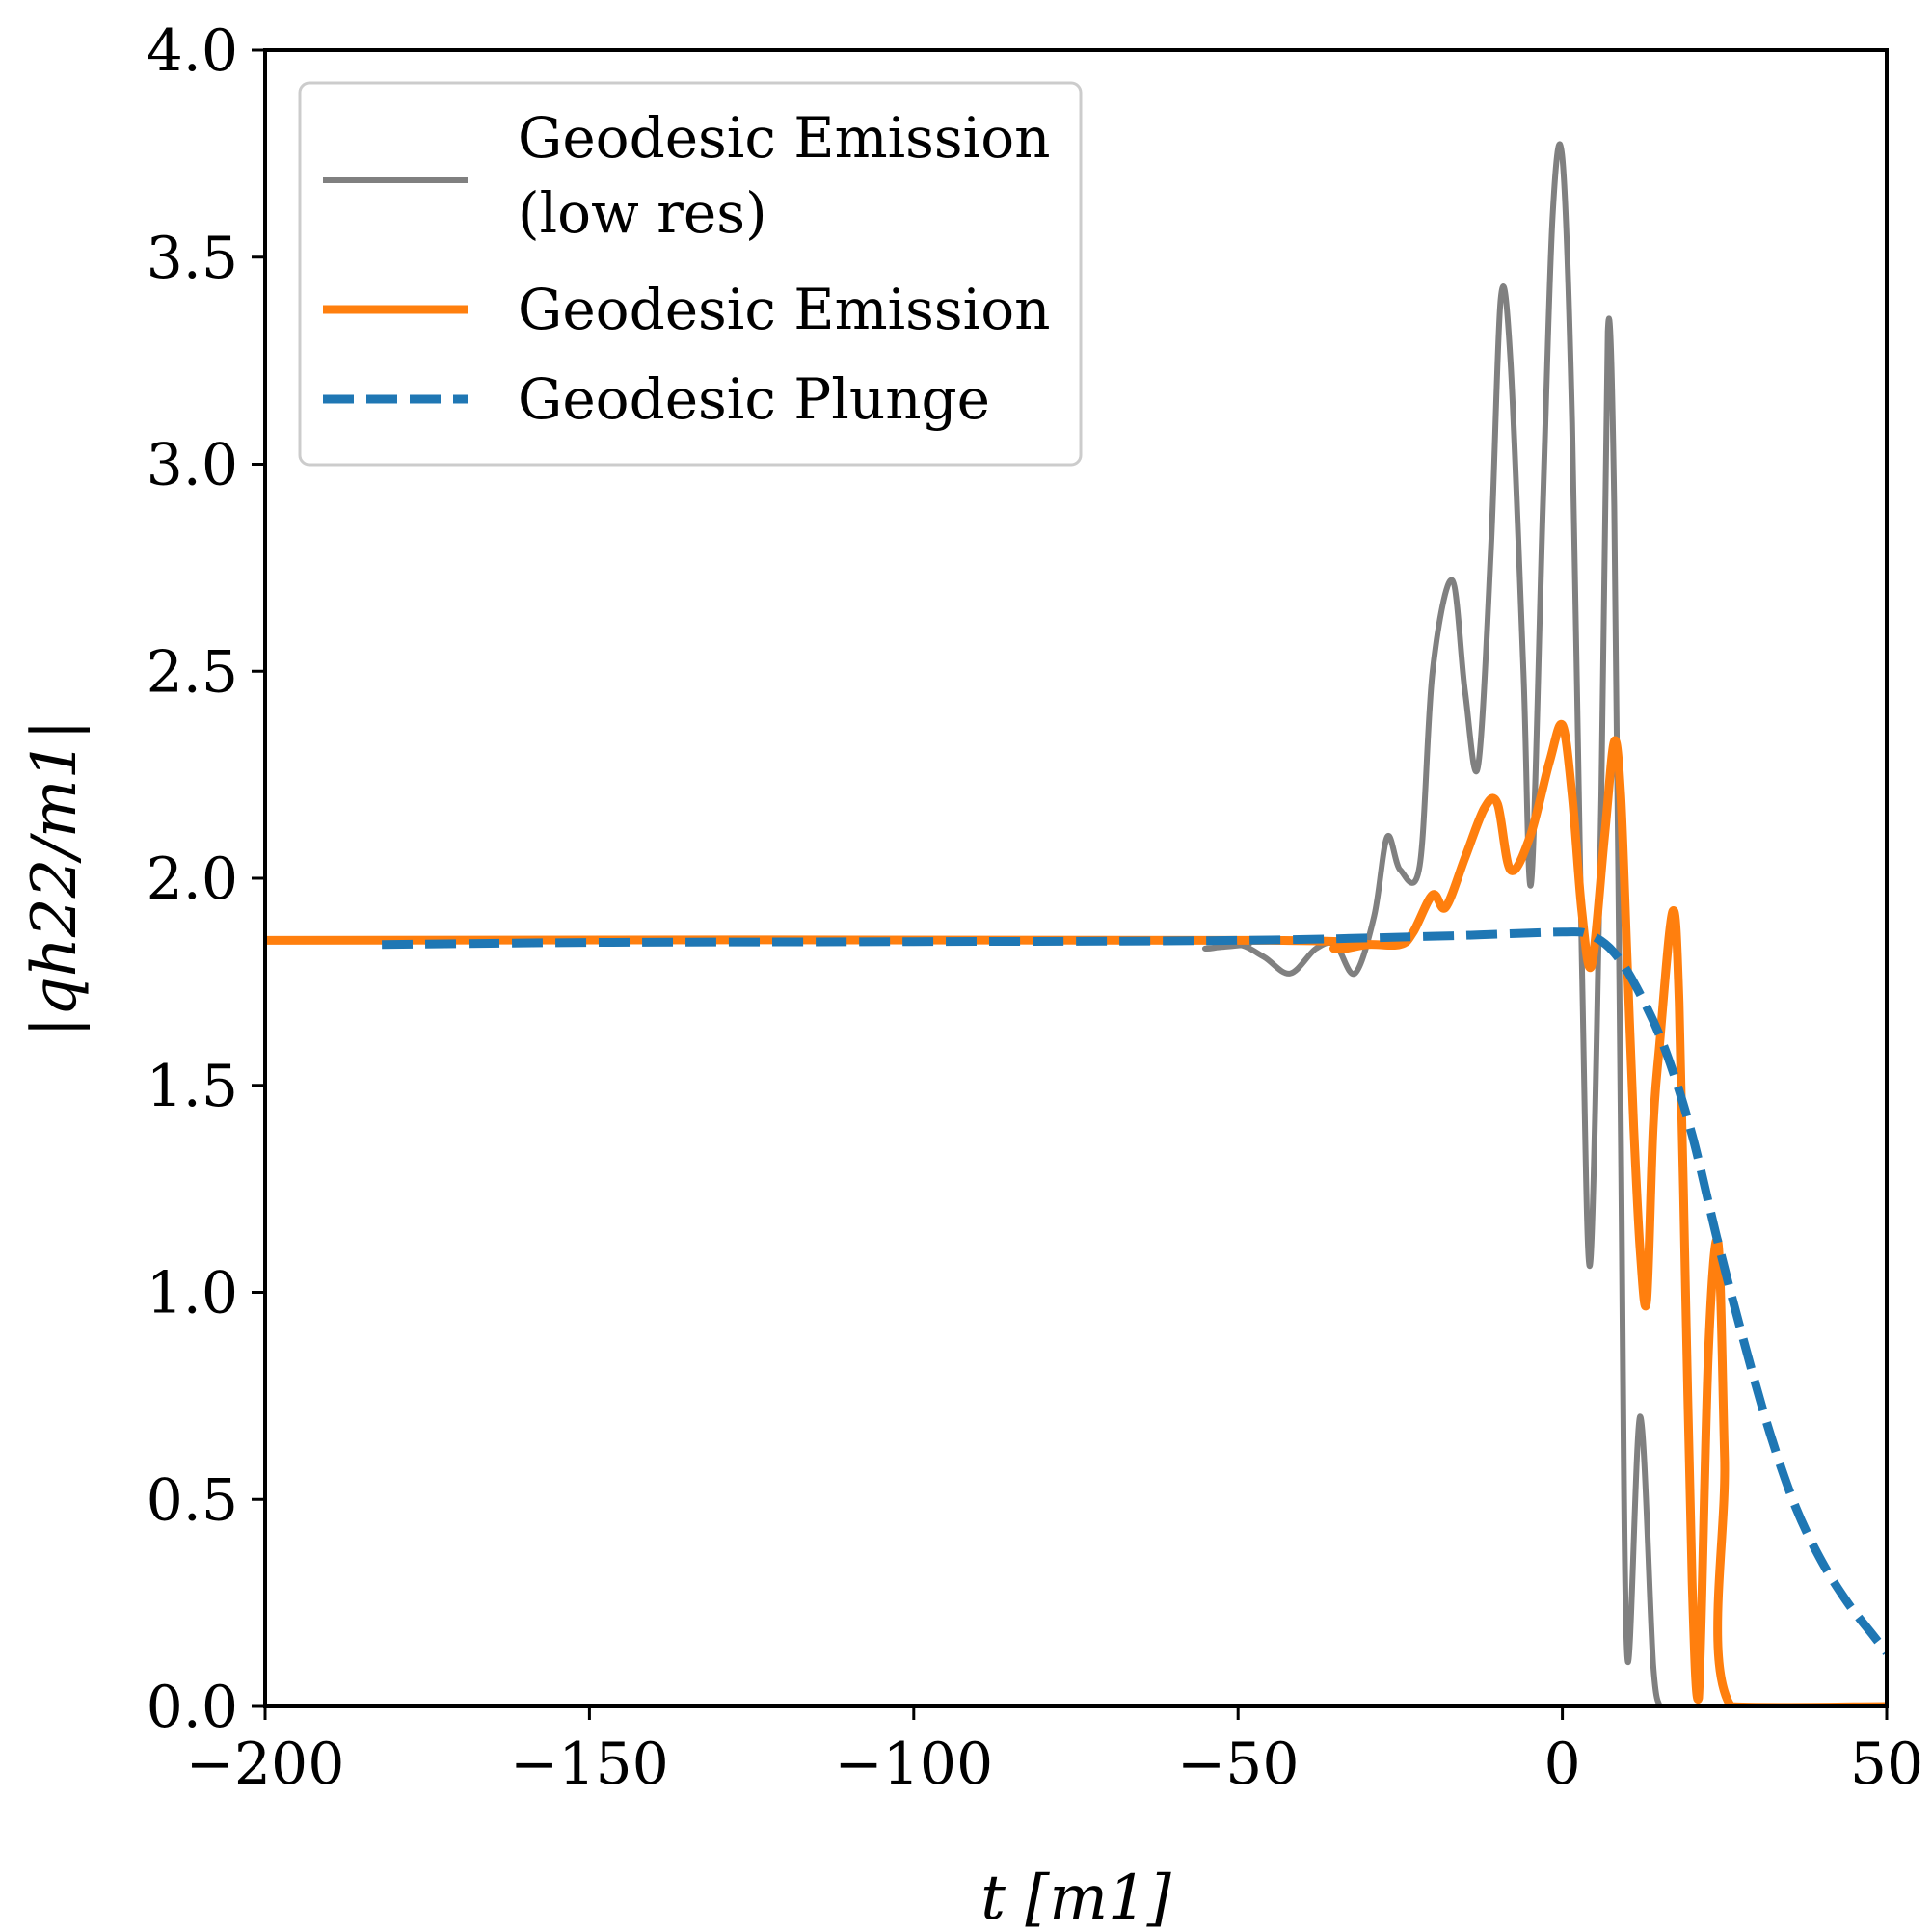 The width and height of the screenshot is (1932, 1932). I want to click on legend-label-low-res-line1: Geodesic Emission, so click(785, 138).